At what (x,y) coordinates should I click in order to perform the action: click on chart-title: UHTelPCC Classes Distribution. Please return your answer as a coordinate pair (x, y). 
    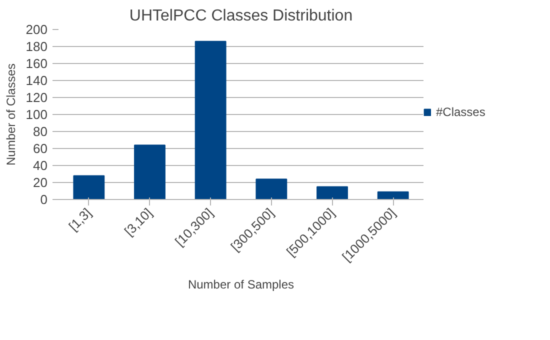
    Looking at the image, I should click on (241, 16).